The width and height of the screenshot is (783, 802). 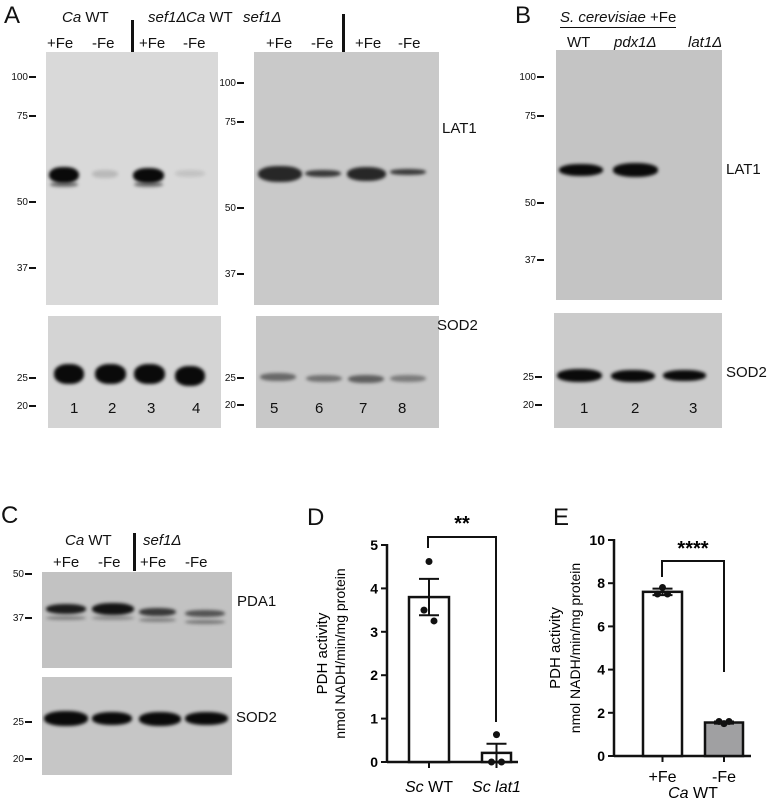 What do you see at coordinates (12, 15) in the screenshot?
I see `panel-label-a: A` at bounding box center [12, 15].